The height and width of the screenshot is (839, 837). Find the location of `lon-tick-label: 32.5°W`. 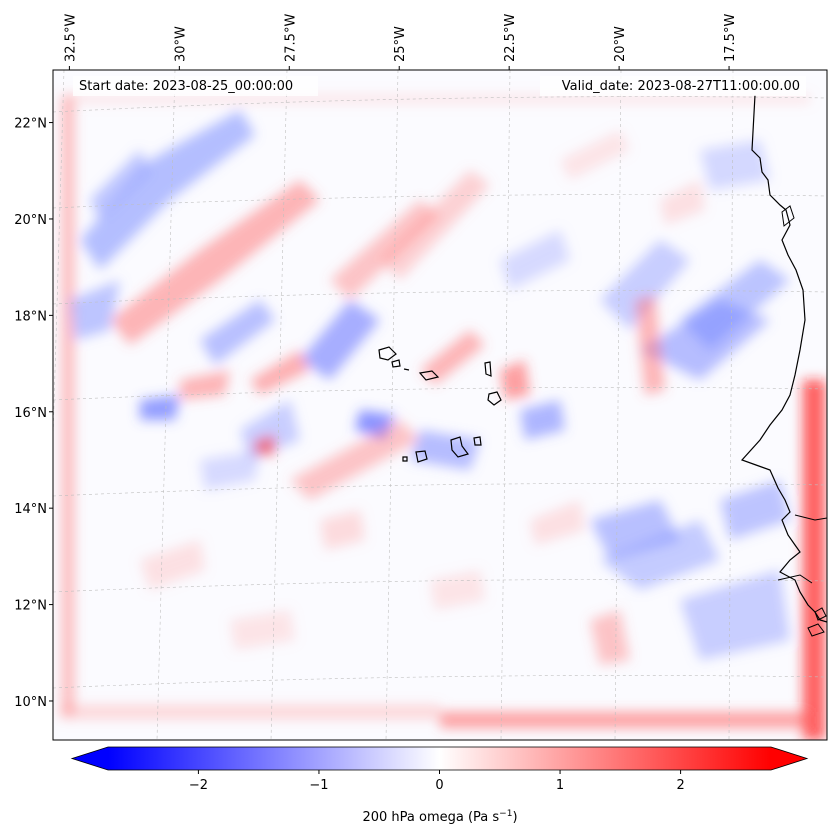

lon-tick-label: 32.5°W is located at coordinates (70, 38).